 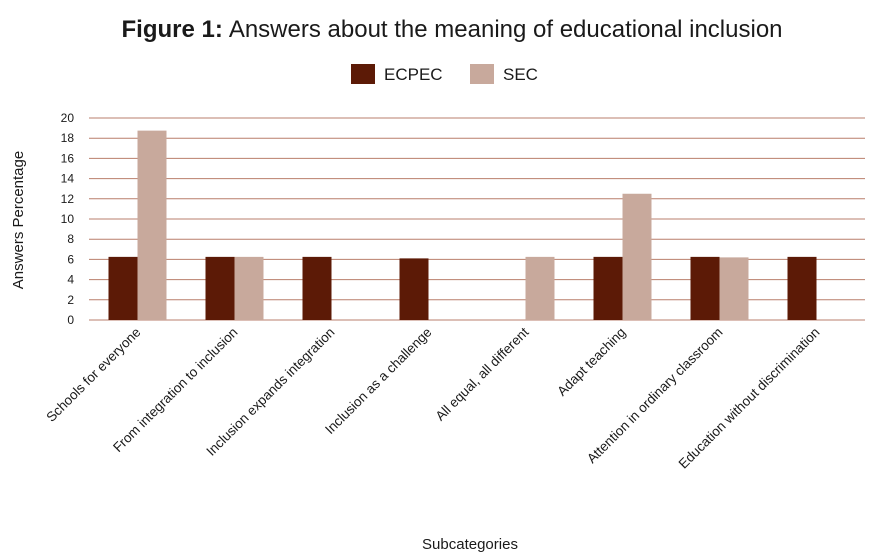 What do you see at coordinates (482, 373) in the screenshot?
I see `x-tick-label: All equal, all different` at bounding box center [482, 373].